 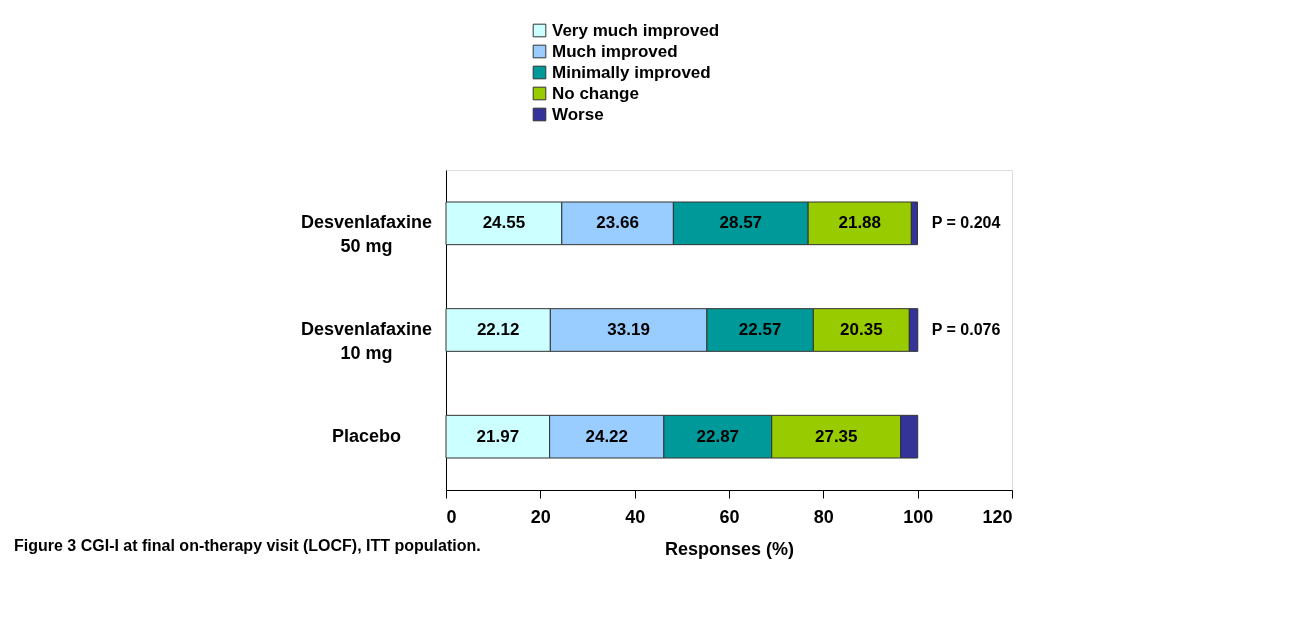 What do you see at coordinates (451, 516) in the screenshot?
I see `x-tick-label: 0` at bounding box center [451, 516].